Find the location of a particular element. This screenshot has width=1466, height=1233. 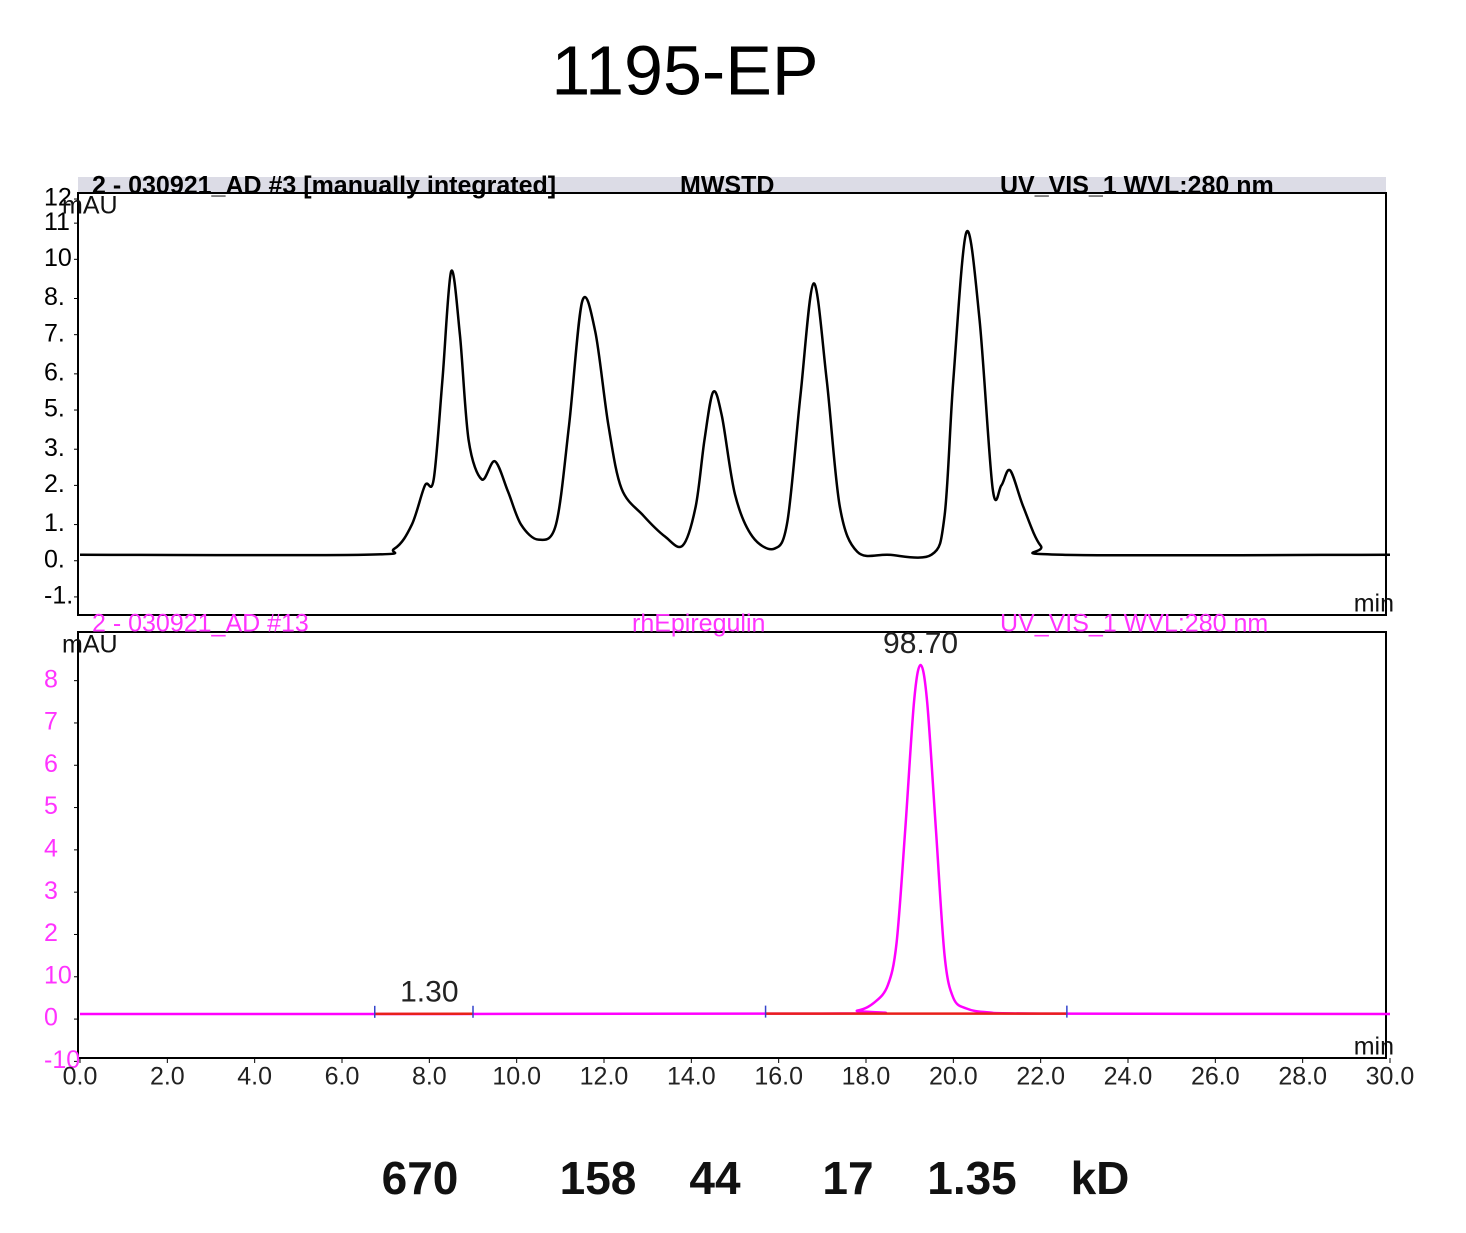

x-tick-label: 8.0 is located at coordinates (429, 1077).